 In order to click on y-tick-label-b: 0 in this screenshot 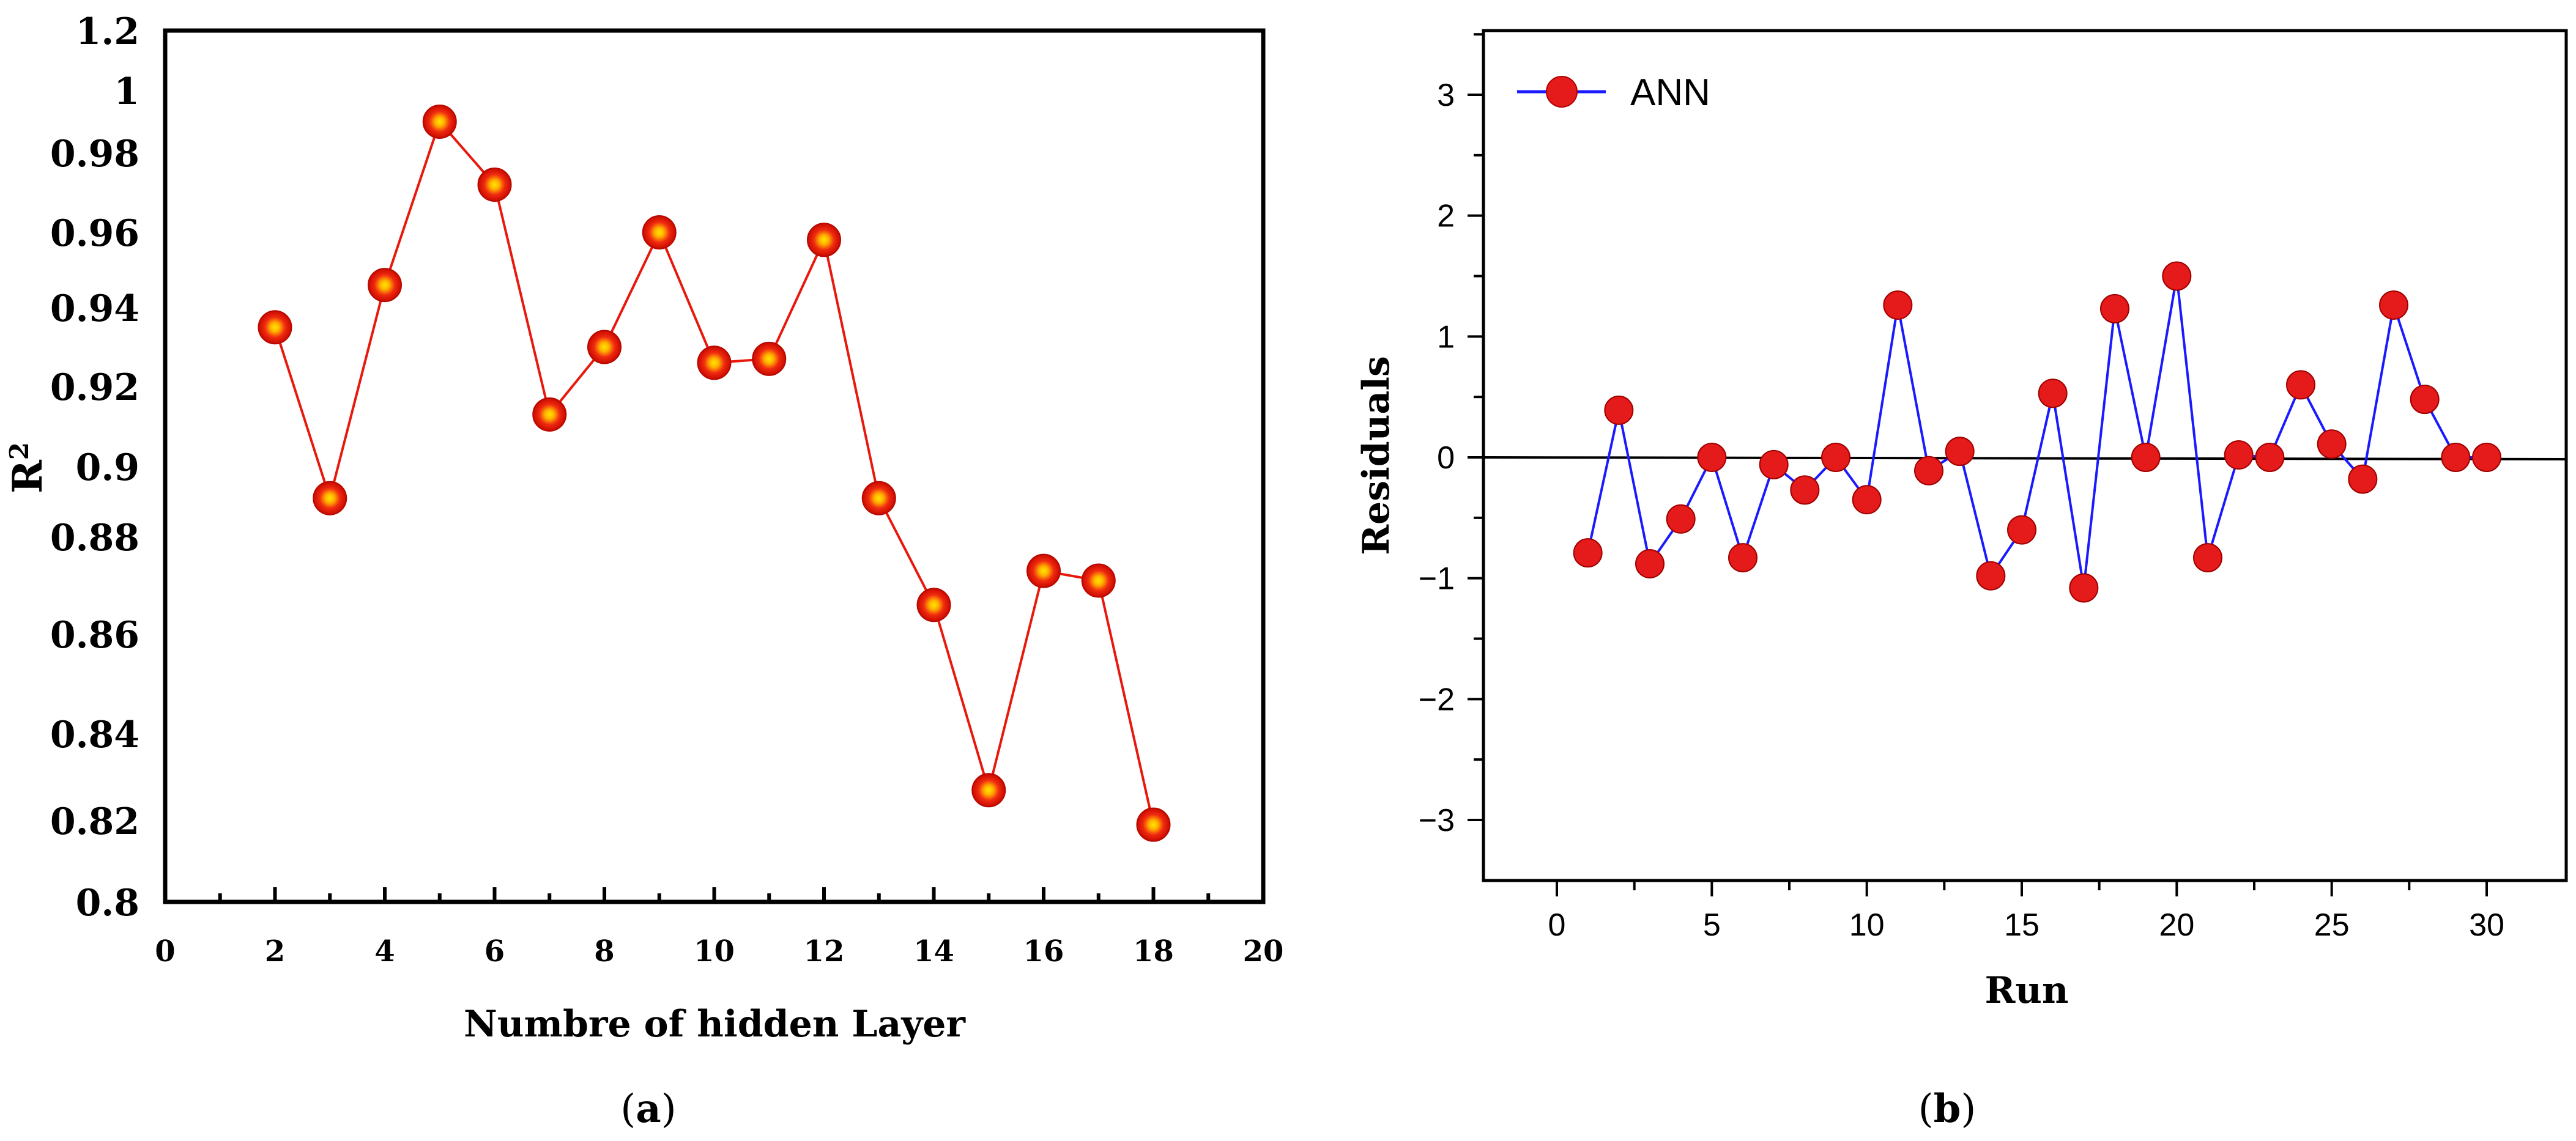, I will do `click(1446, 458)`.